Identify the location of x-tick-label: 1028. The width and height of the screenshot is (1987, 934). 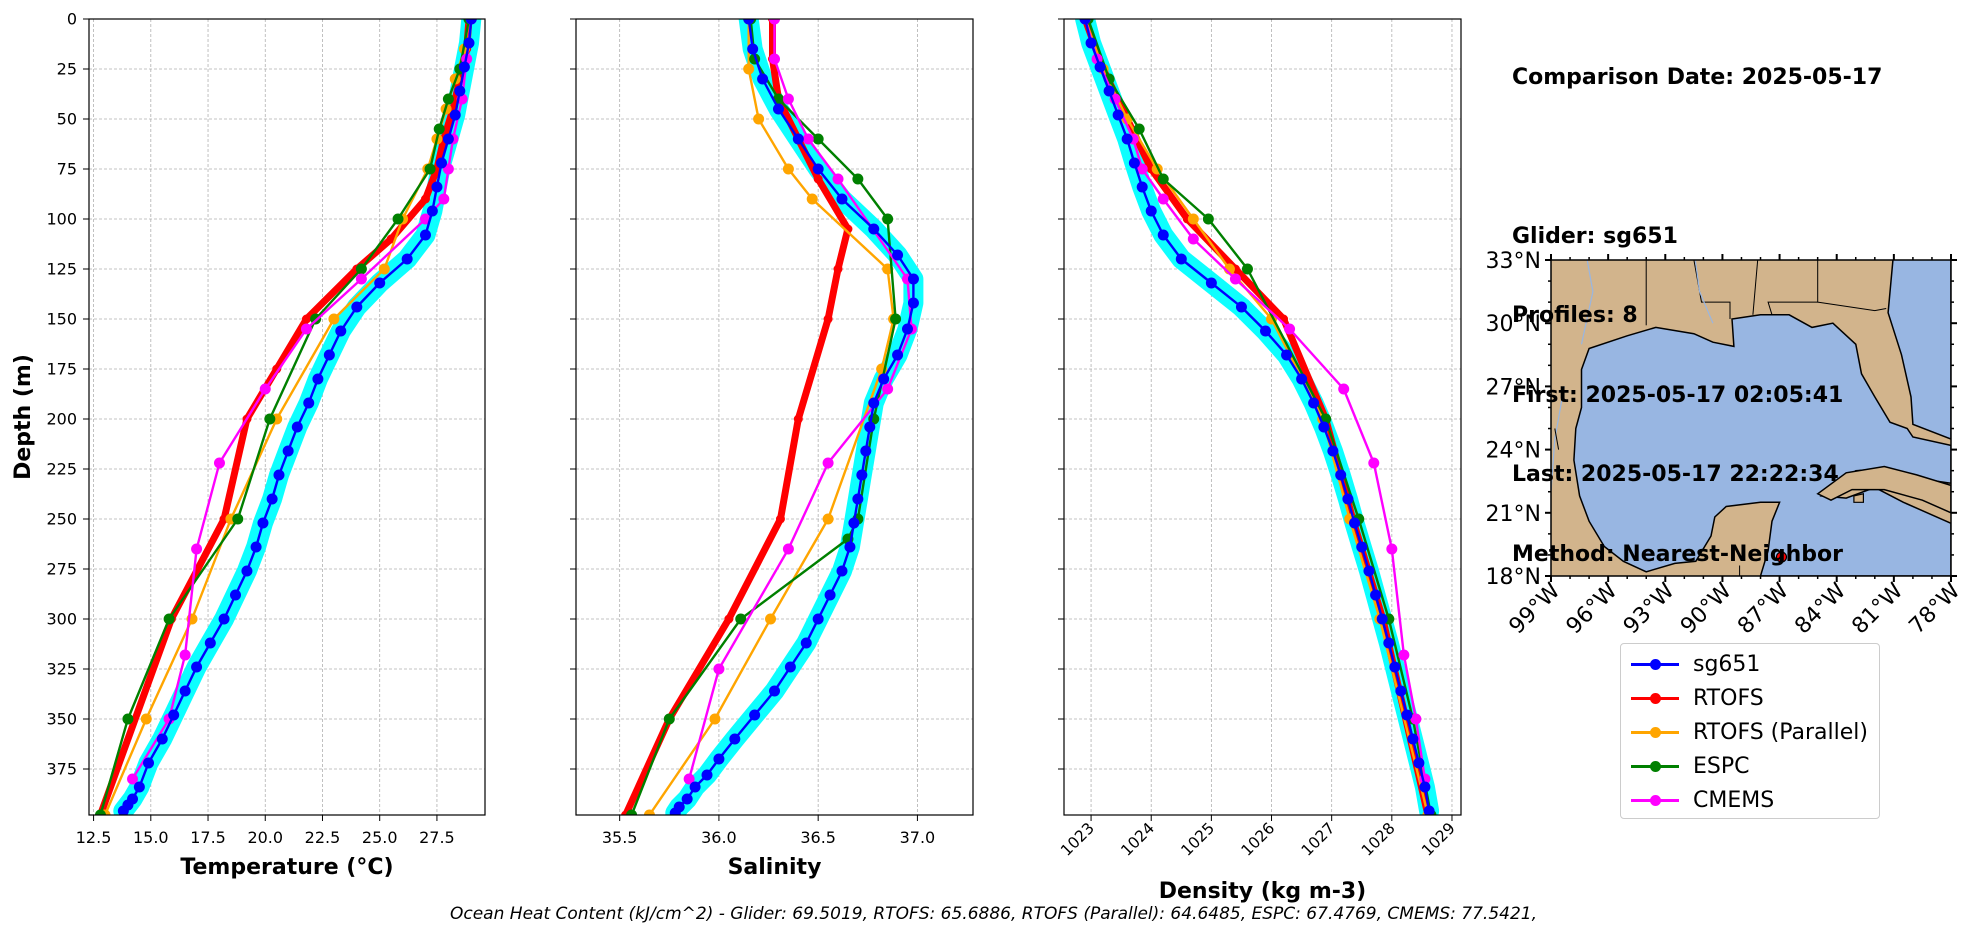
(1378, 839).